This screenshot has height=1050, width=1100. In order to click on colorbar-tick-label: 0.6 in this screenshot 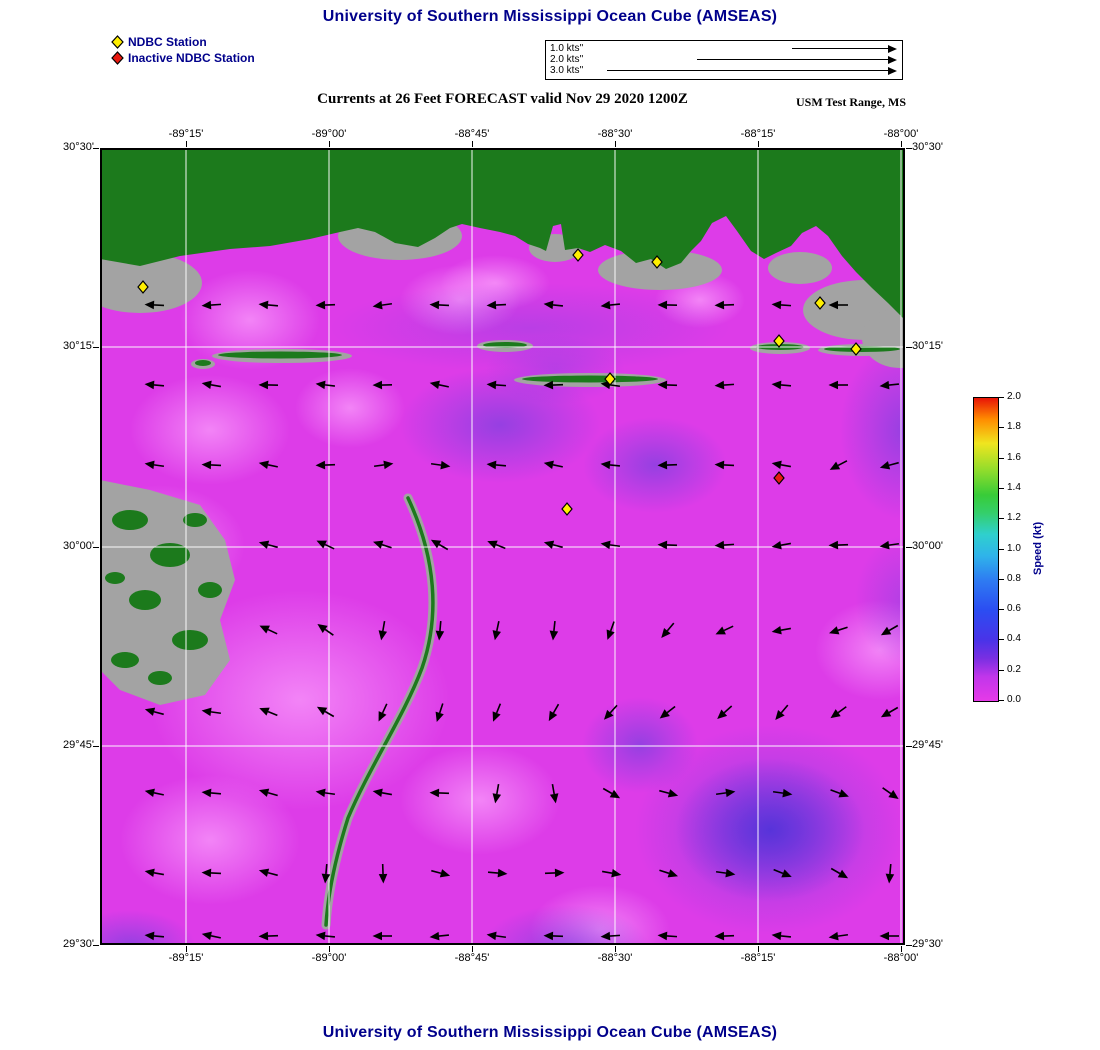, I will do `click(1014, 609)`.